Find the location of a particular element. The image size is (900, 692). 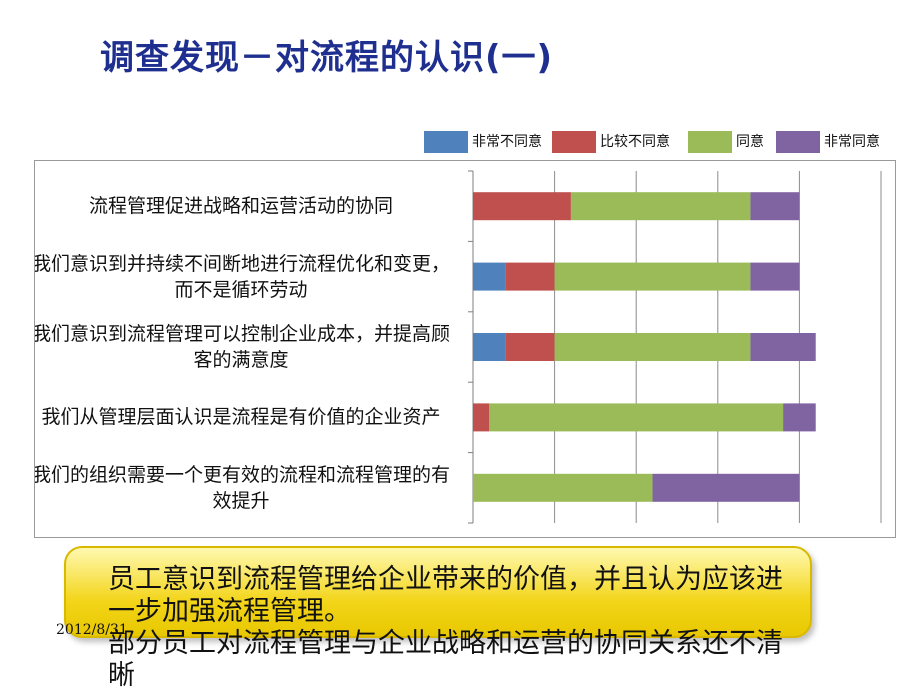

category-label: 我们意识到并持续不间断地进行流程优化和变更，而不是循环劳动 is located at coordinates (242, 276).